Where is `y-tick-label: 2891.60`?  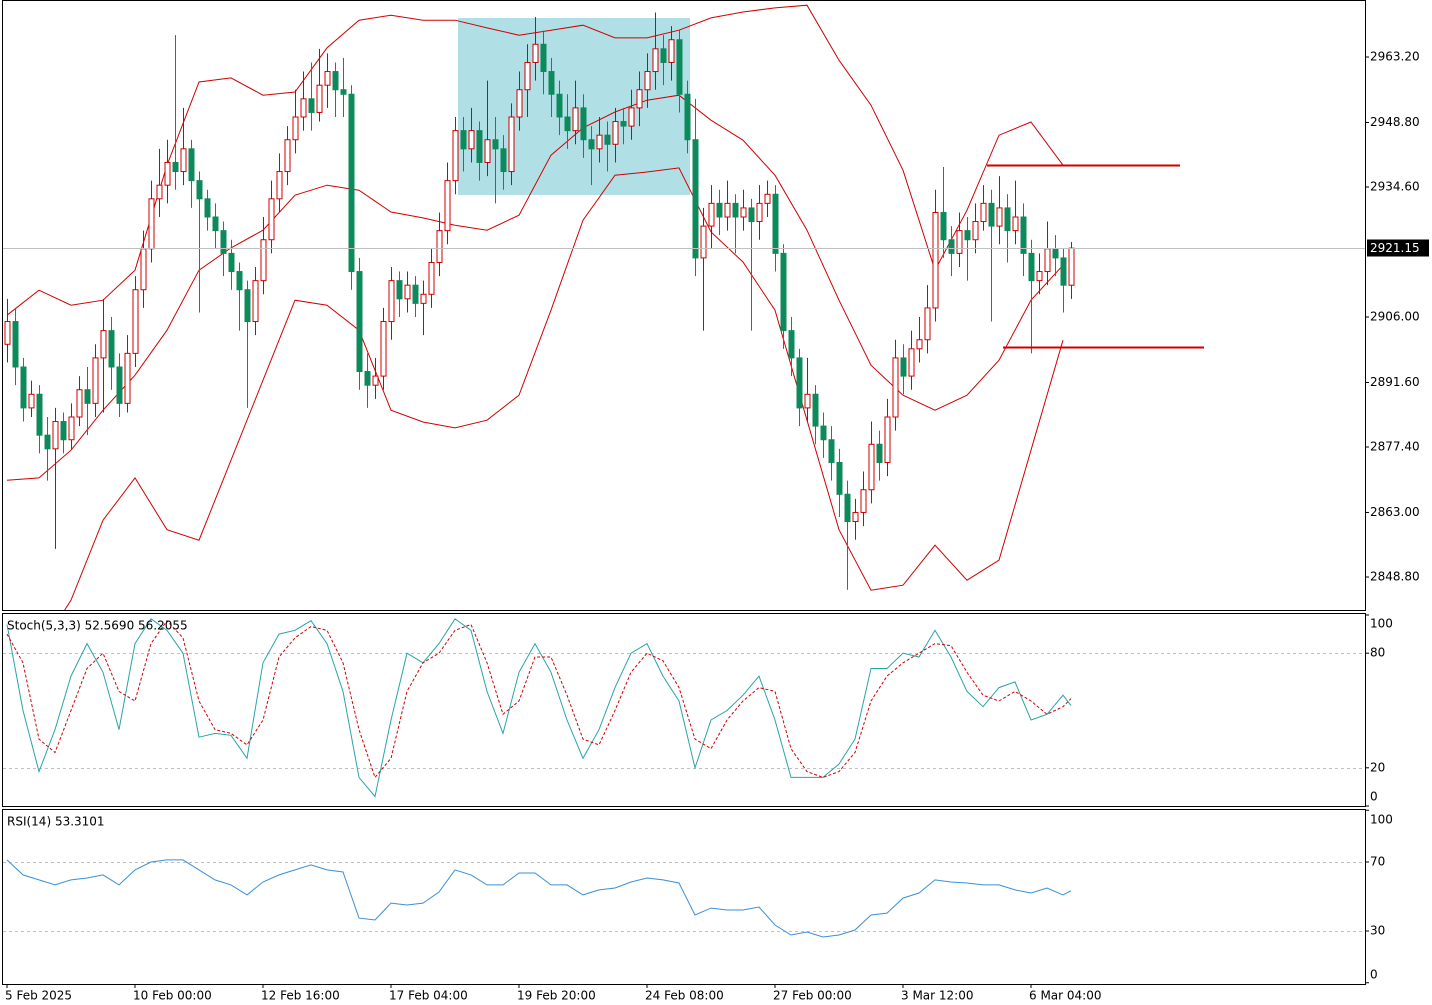 y-tick-label: 2891.60 is located at coordinates (1395, 382).